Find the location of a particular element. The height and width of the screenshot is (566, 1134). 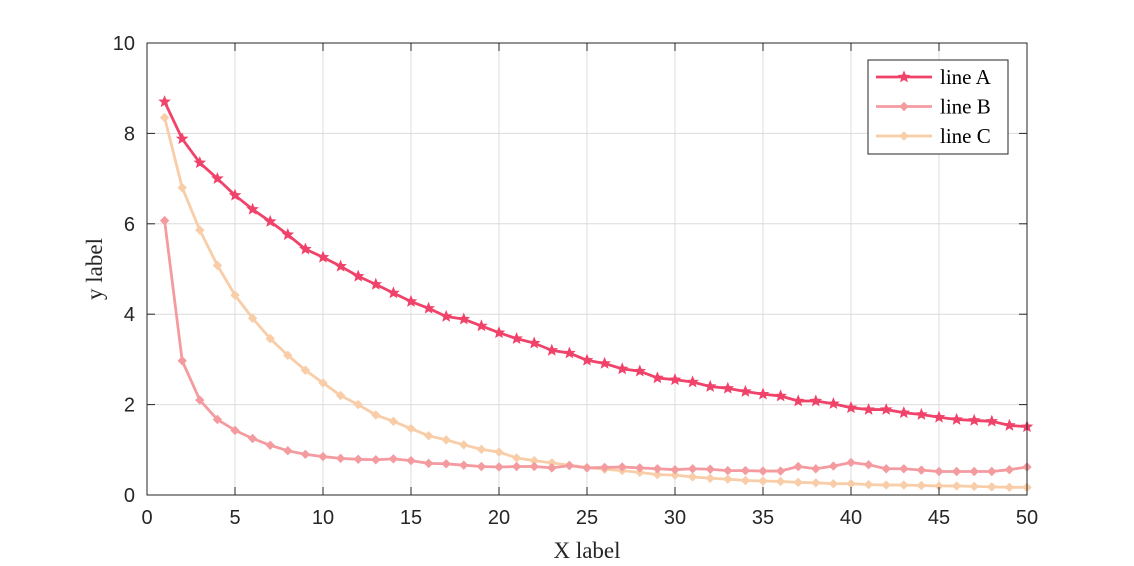

x-tick-label: 40 is located at coordinates (851, 518).